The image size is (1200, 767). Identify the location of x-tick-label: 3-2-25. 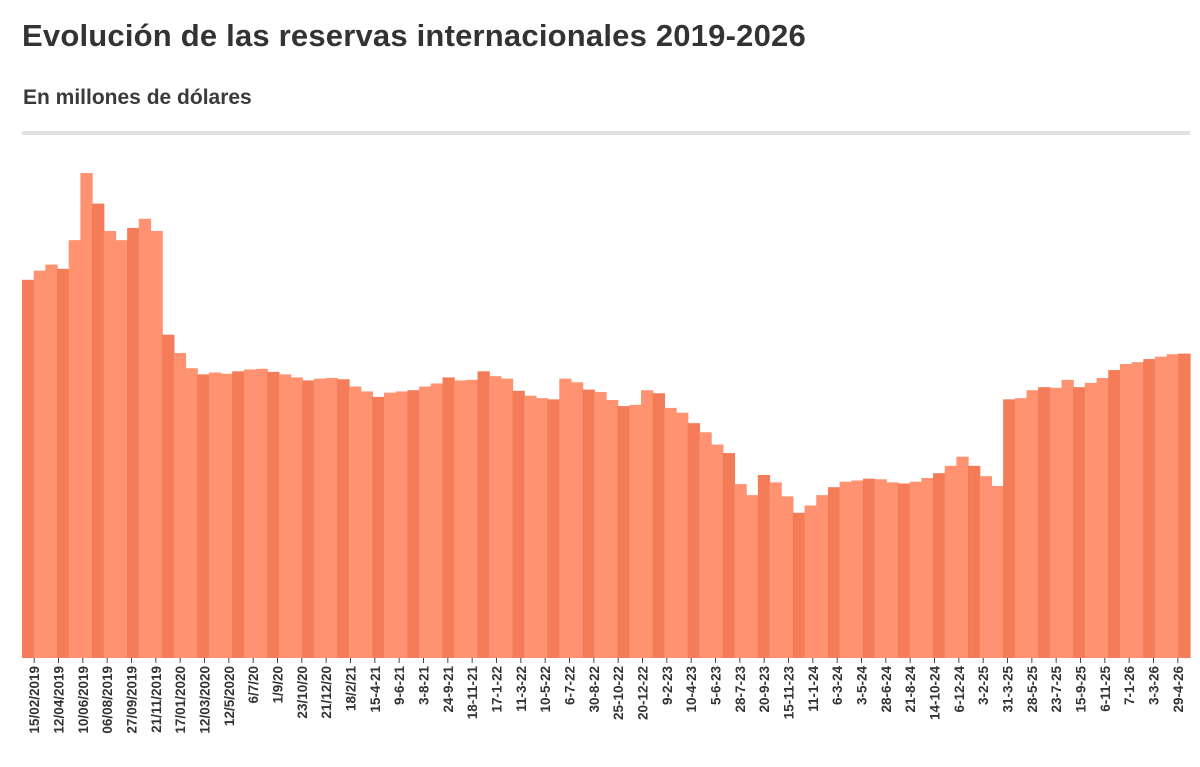
(983, 686).